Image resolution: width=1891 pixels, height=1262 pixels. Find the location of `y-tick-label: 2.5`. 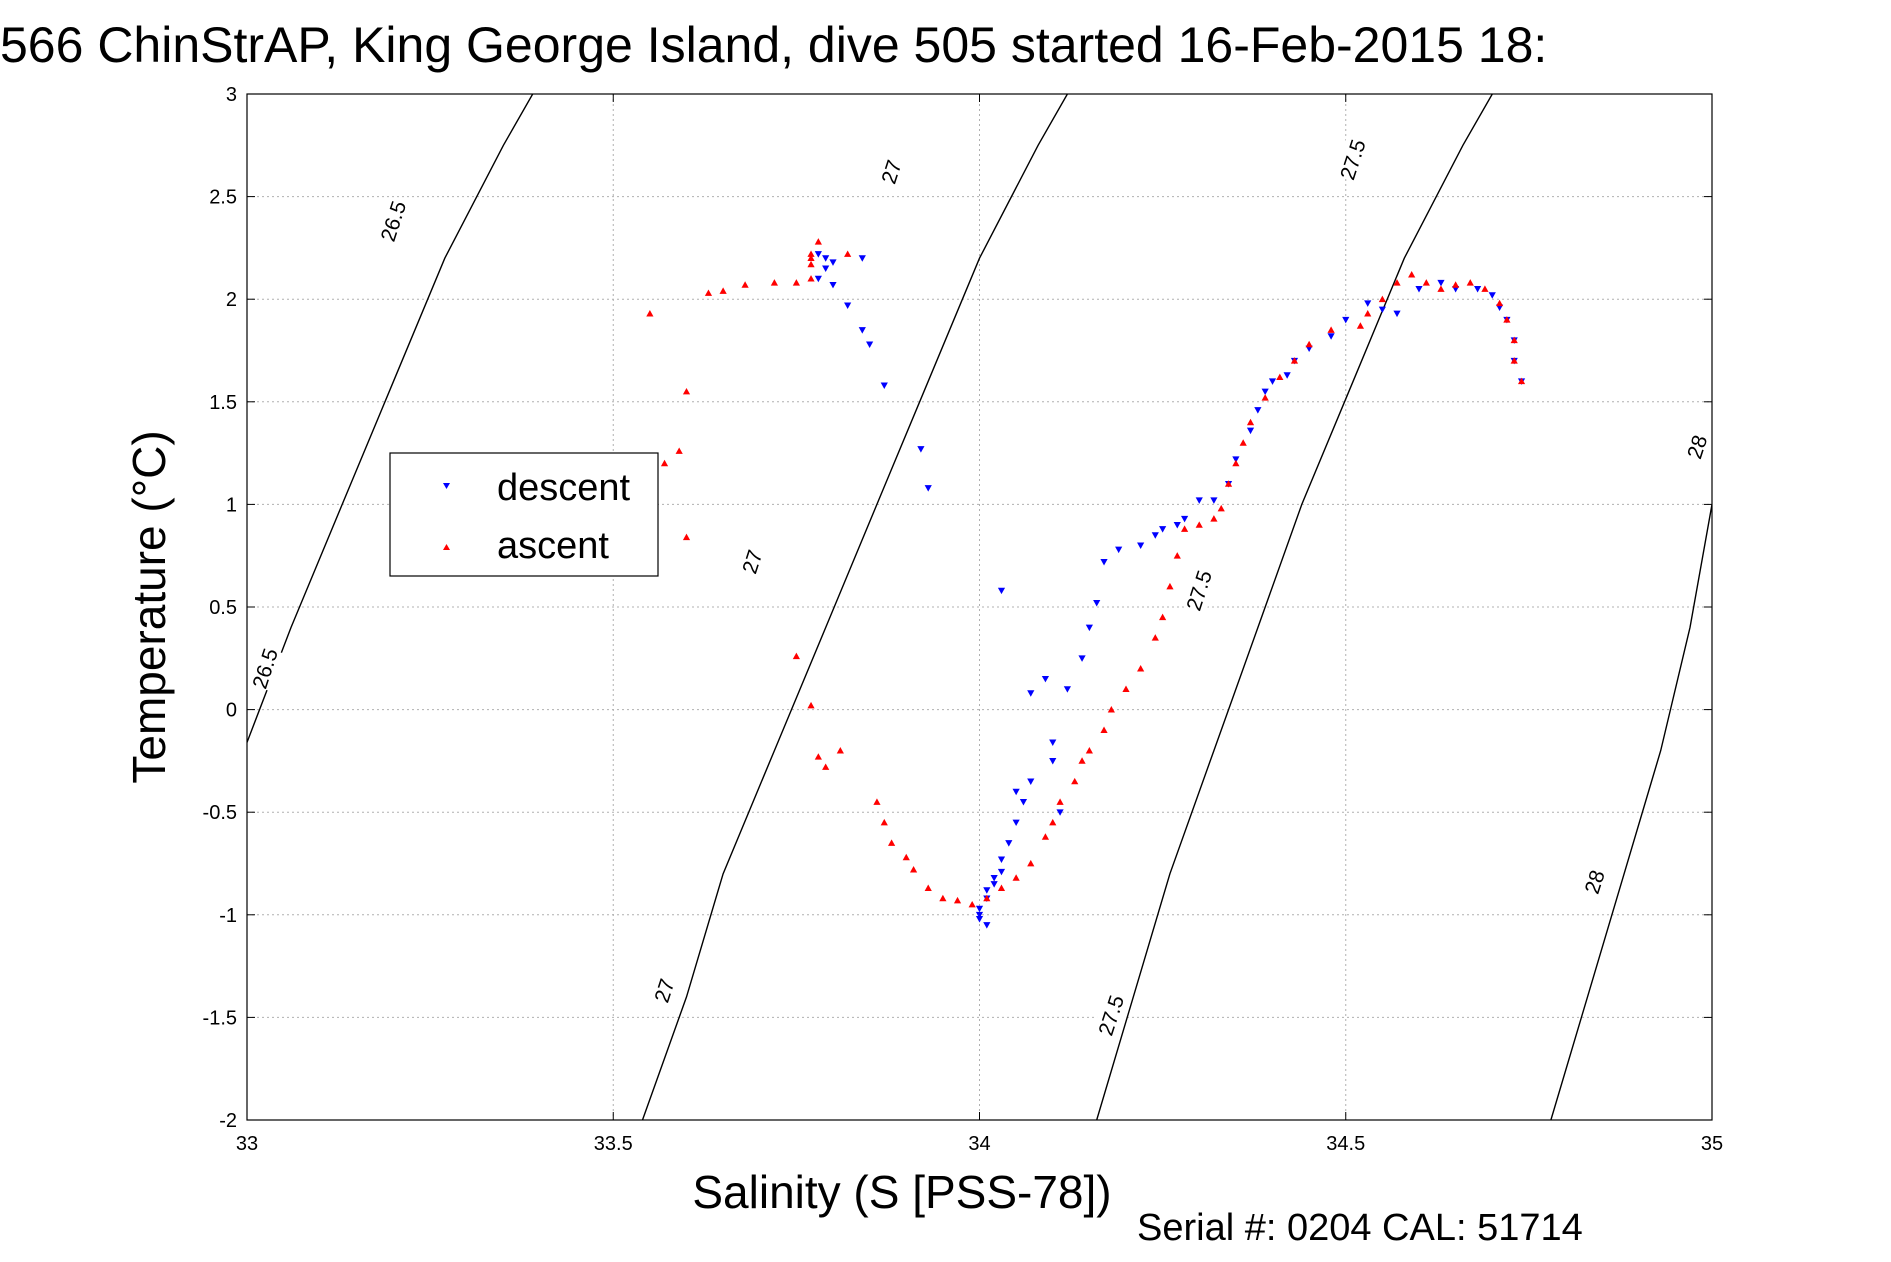

y-tick-label: 2.5 is located at coordinates (223, 198).